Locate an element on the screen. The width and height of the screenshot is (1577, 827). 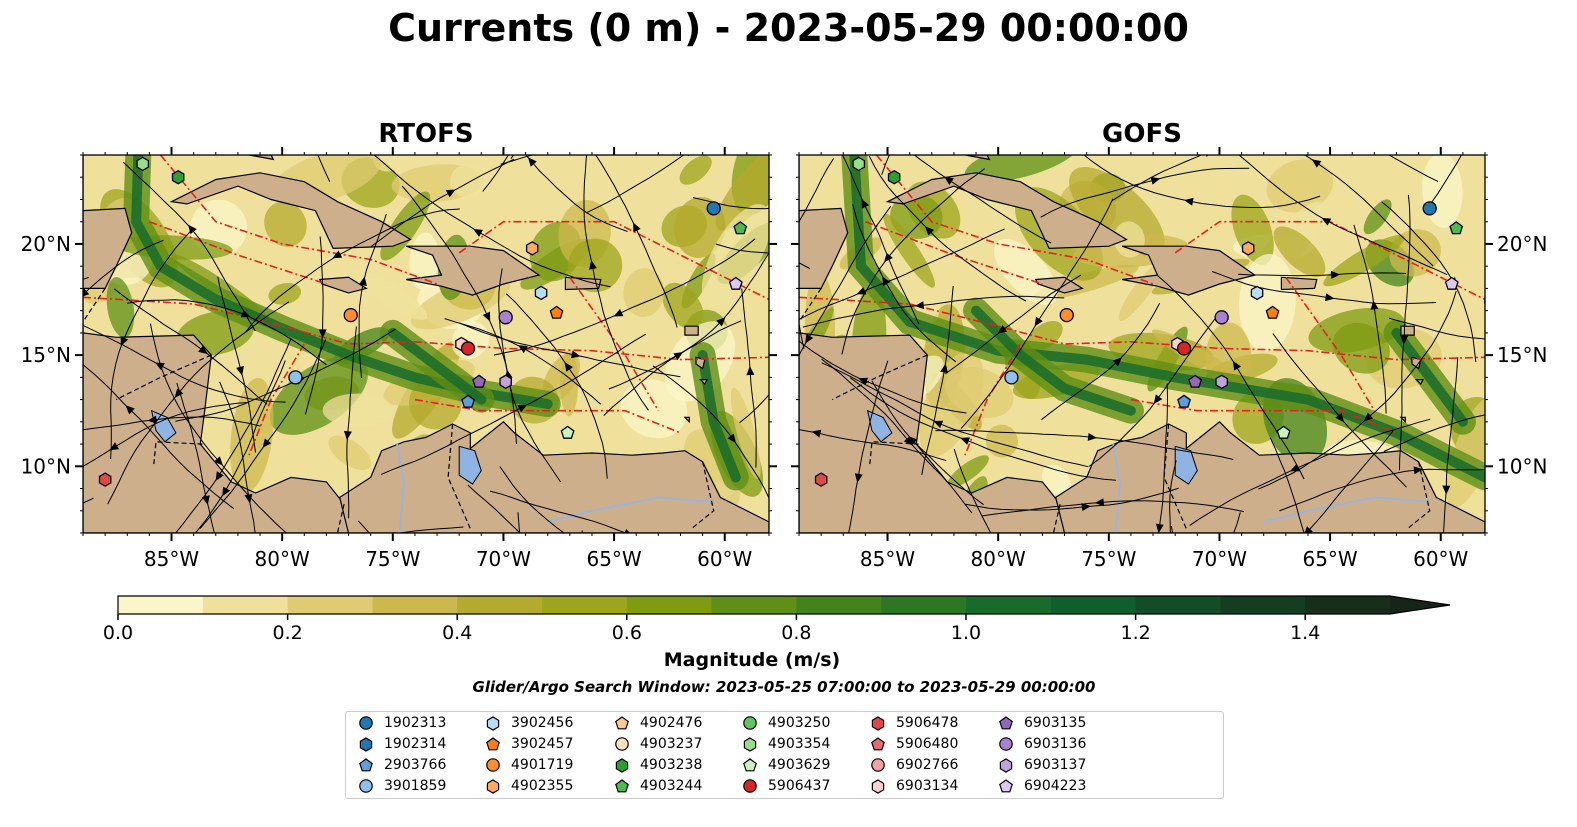
legend-item: 4903250 is located at coordinates (786, 723).